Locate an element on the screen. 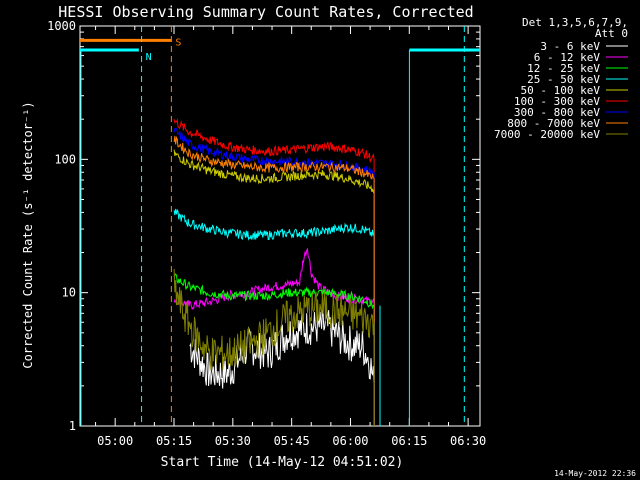 The width and height of the screenshot is (640, 480). legend-header-line: Att 0 is located at coordinates (611, 33).